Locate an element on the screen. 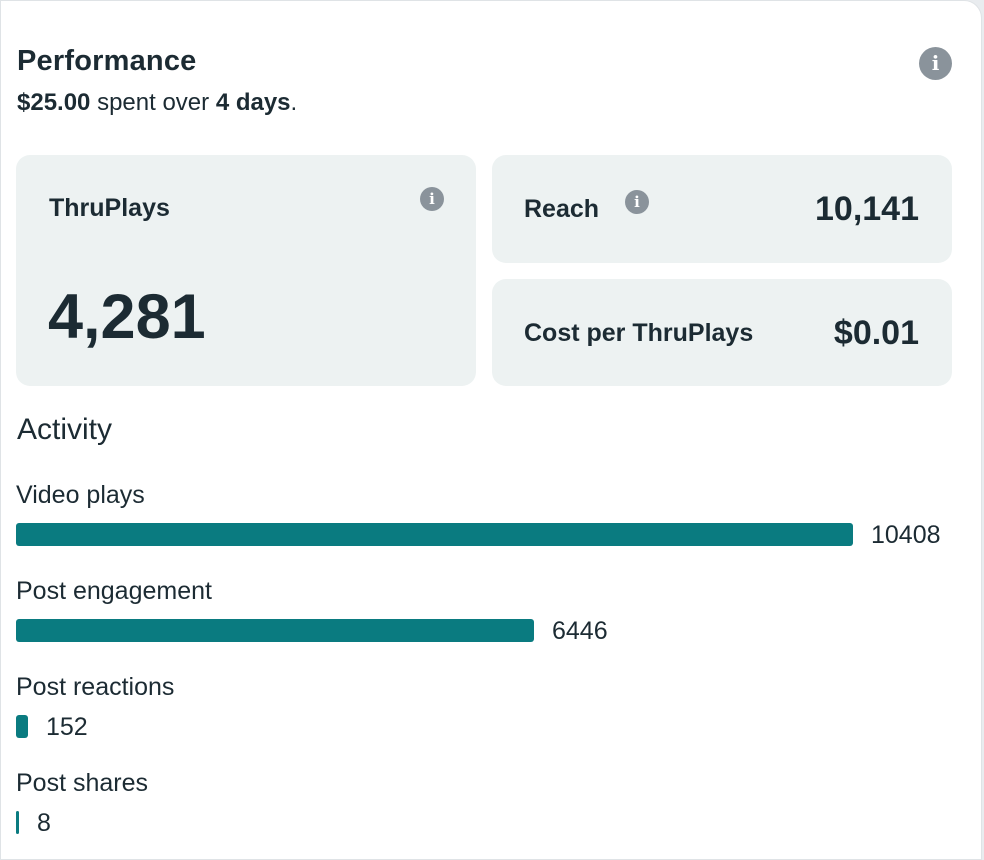 The width and height of the screenshot is (984, 860). metric-label: Video plays is located at coordinates (80, 495).